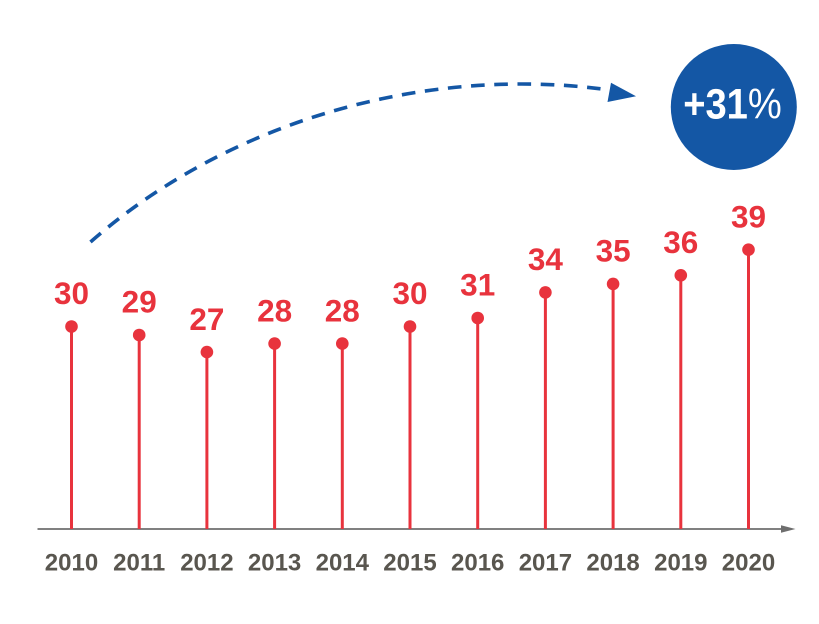 The image size is (819, 624). I want to click on svg-text: 27, so click(206, 319).